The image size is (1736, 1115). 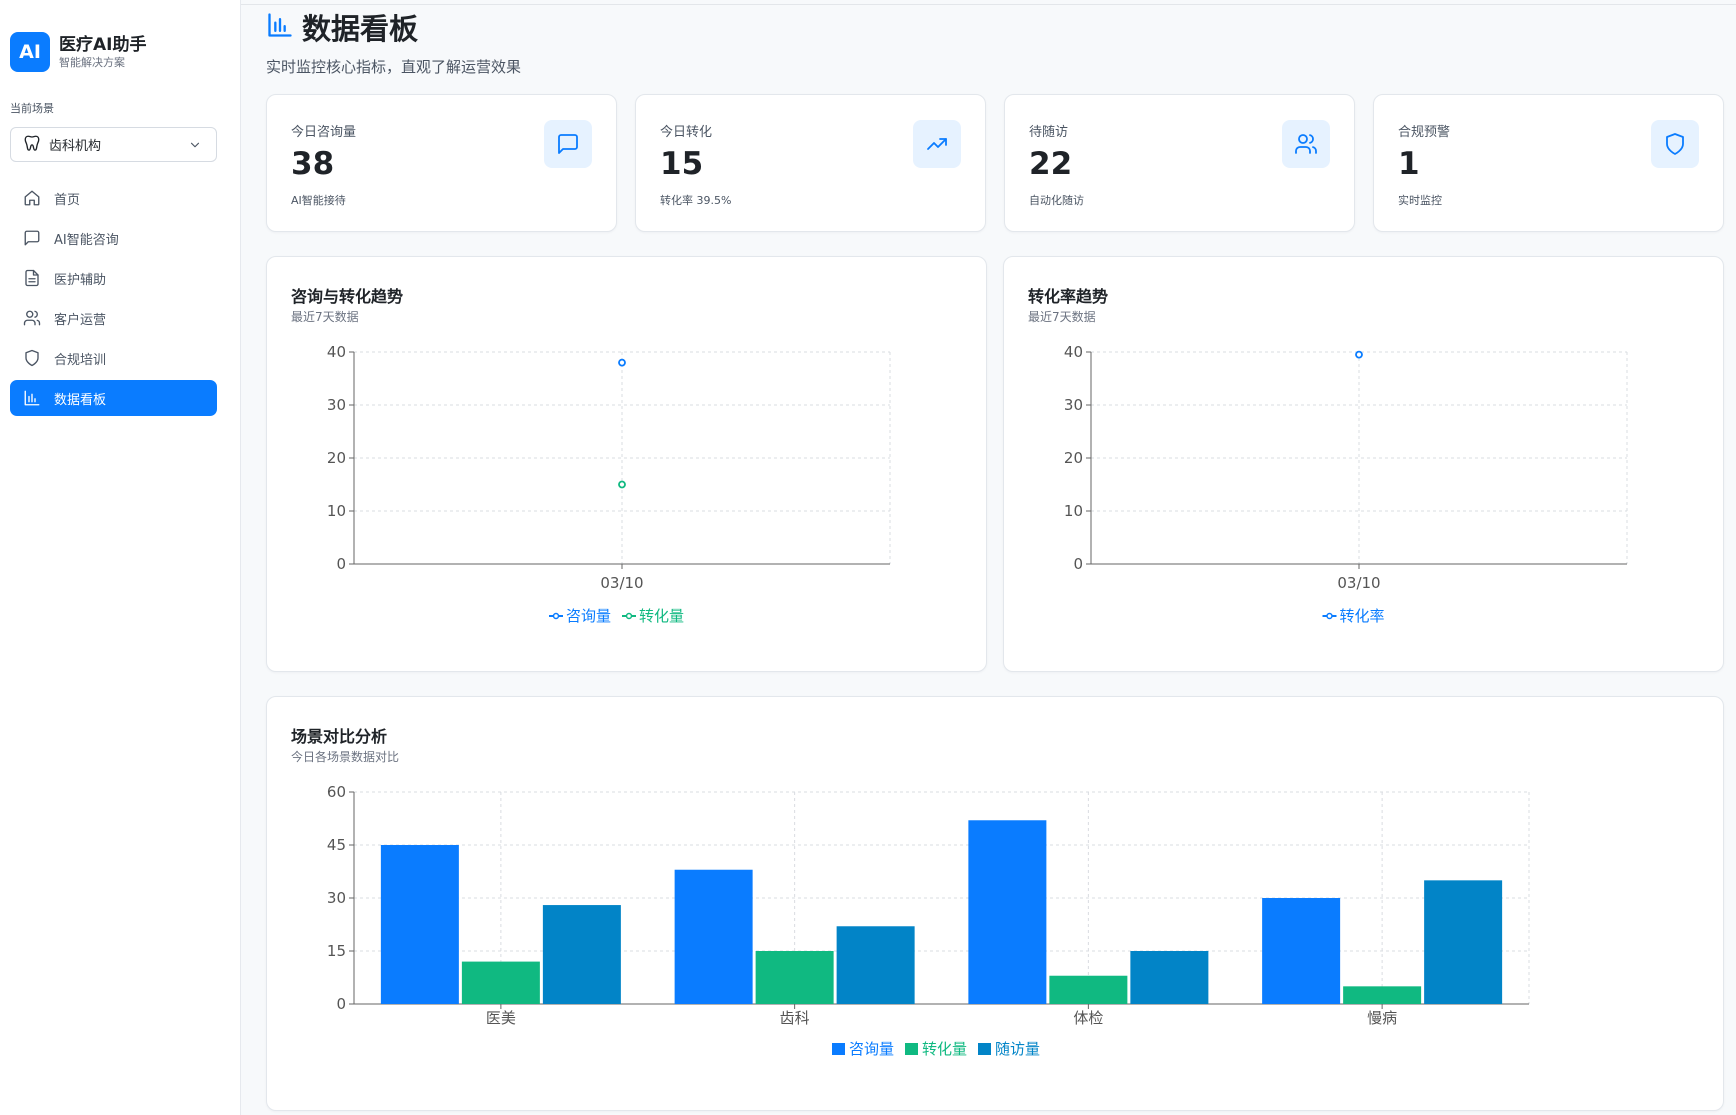 I want to click on x-tick-label: 体检, so click(x=1088, y=1018).